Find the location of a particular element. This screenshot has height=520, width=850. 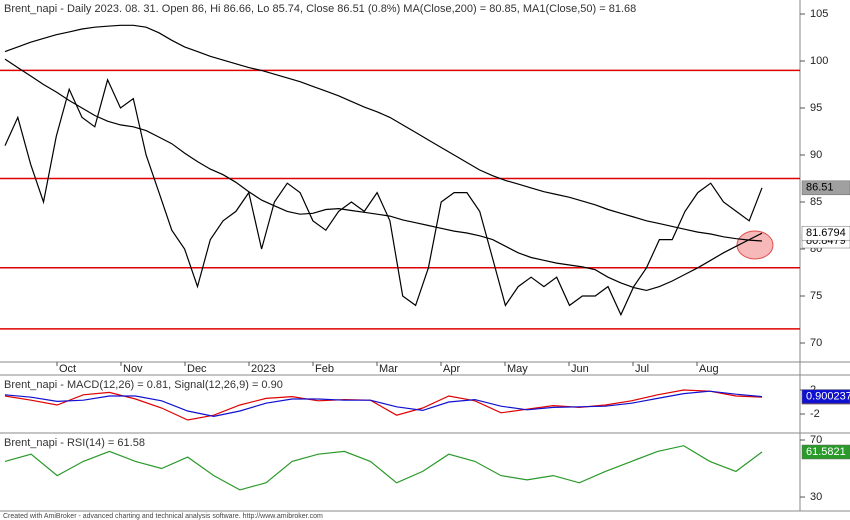

x-tick-label: Oct is located at coordinates (67, 369).